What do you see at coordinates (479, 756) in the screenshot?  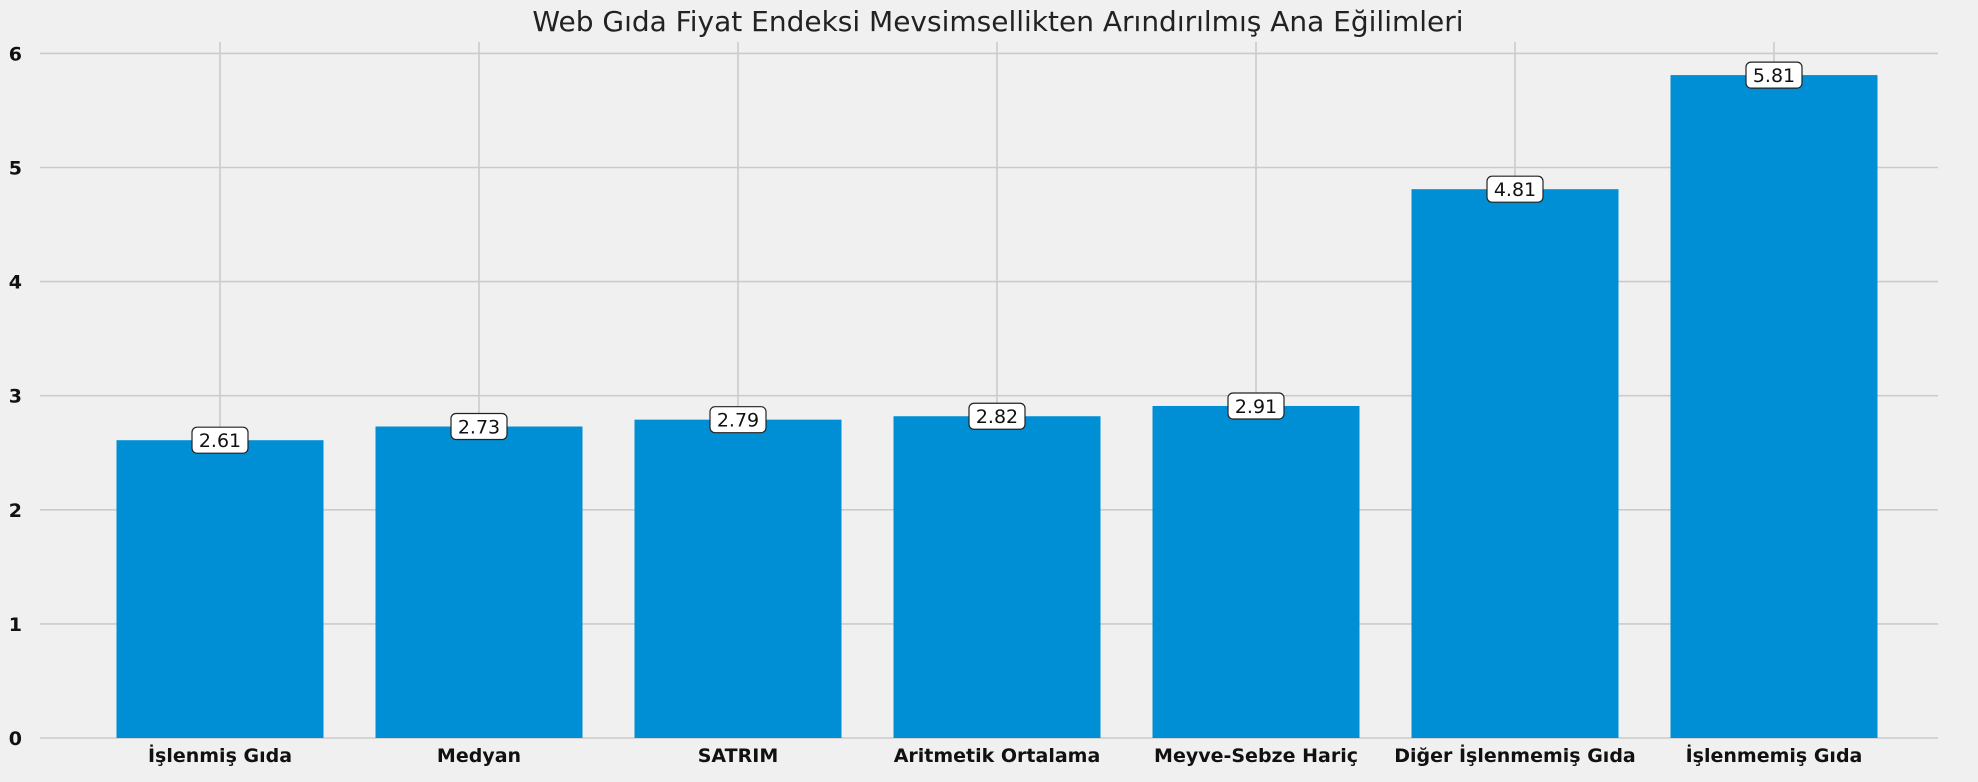 I see `x-tick-label: Medyan` at bounding box center [479, 756].